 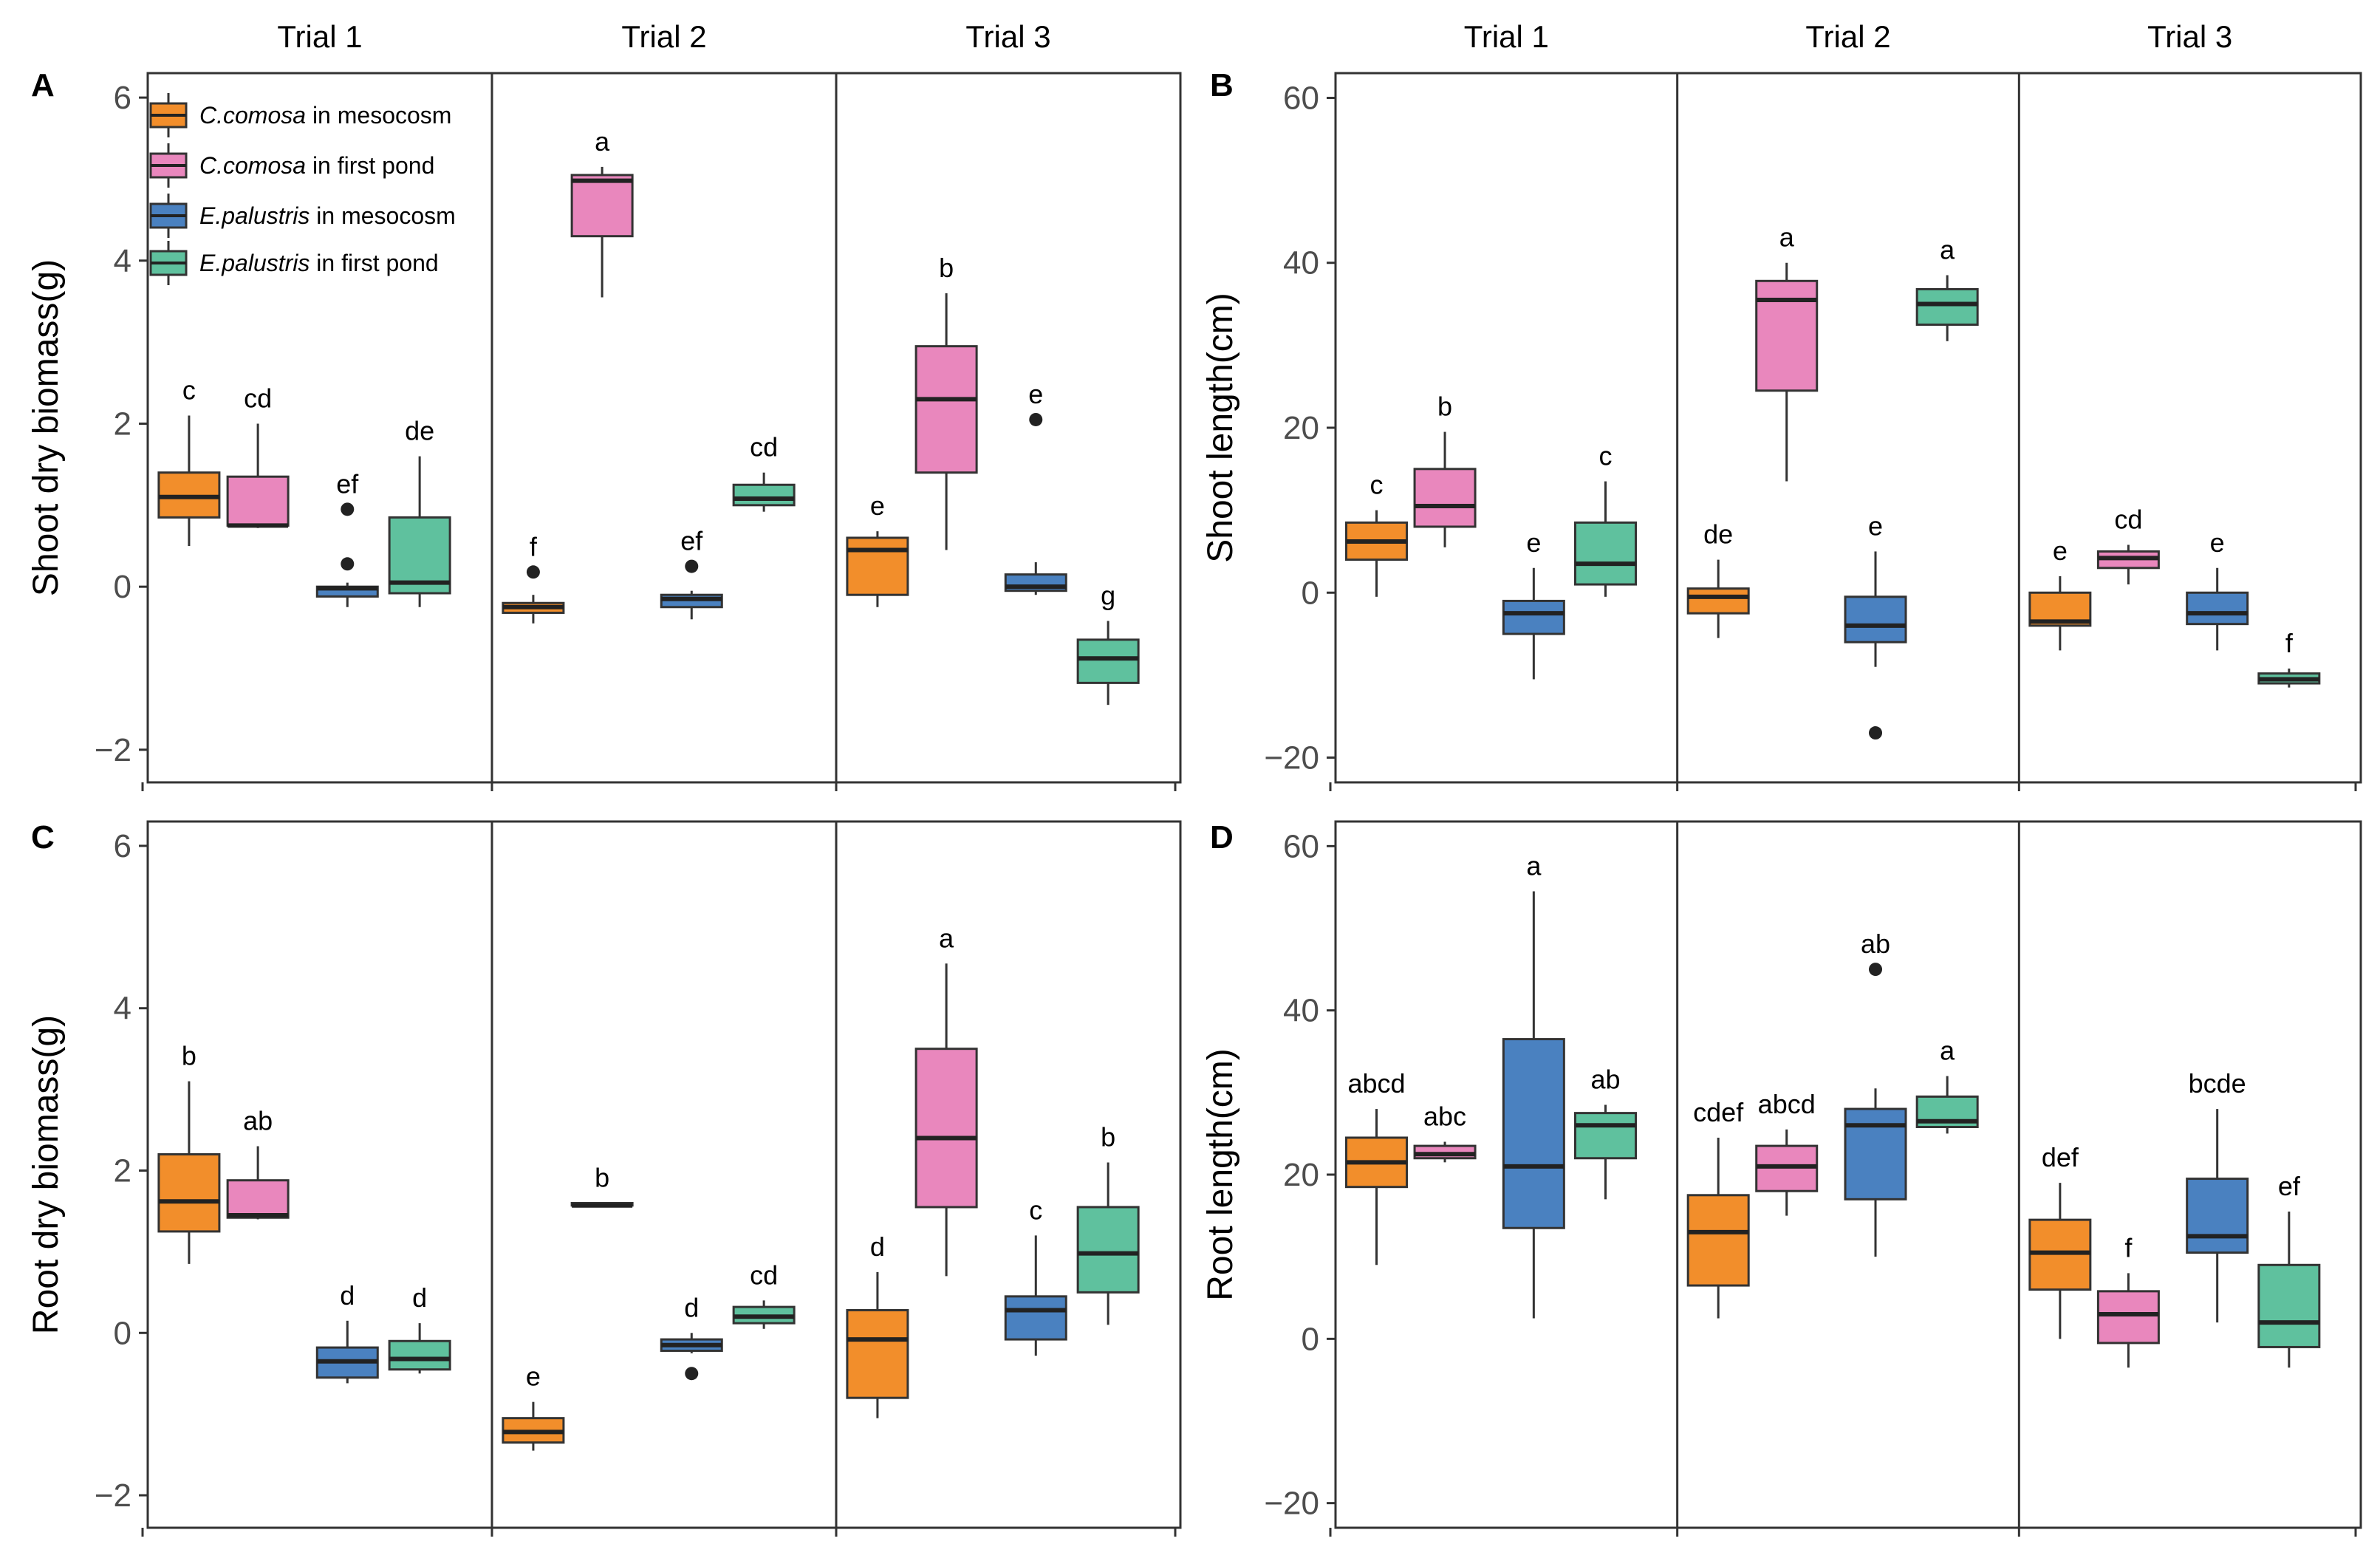 What do you see at coordinates (419, 511) in the screenshot?
I see `box-trial1-4: de` at bounding box center [419, 511].